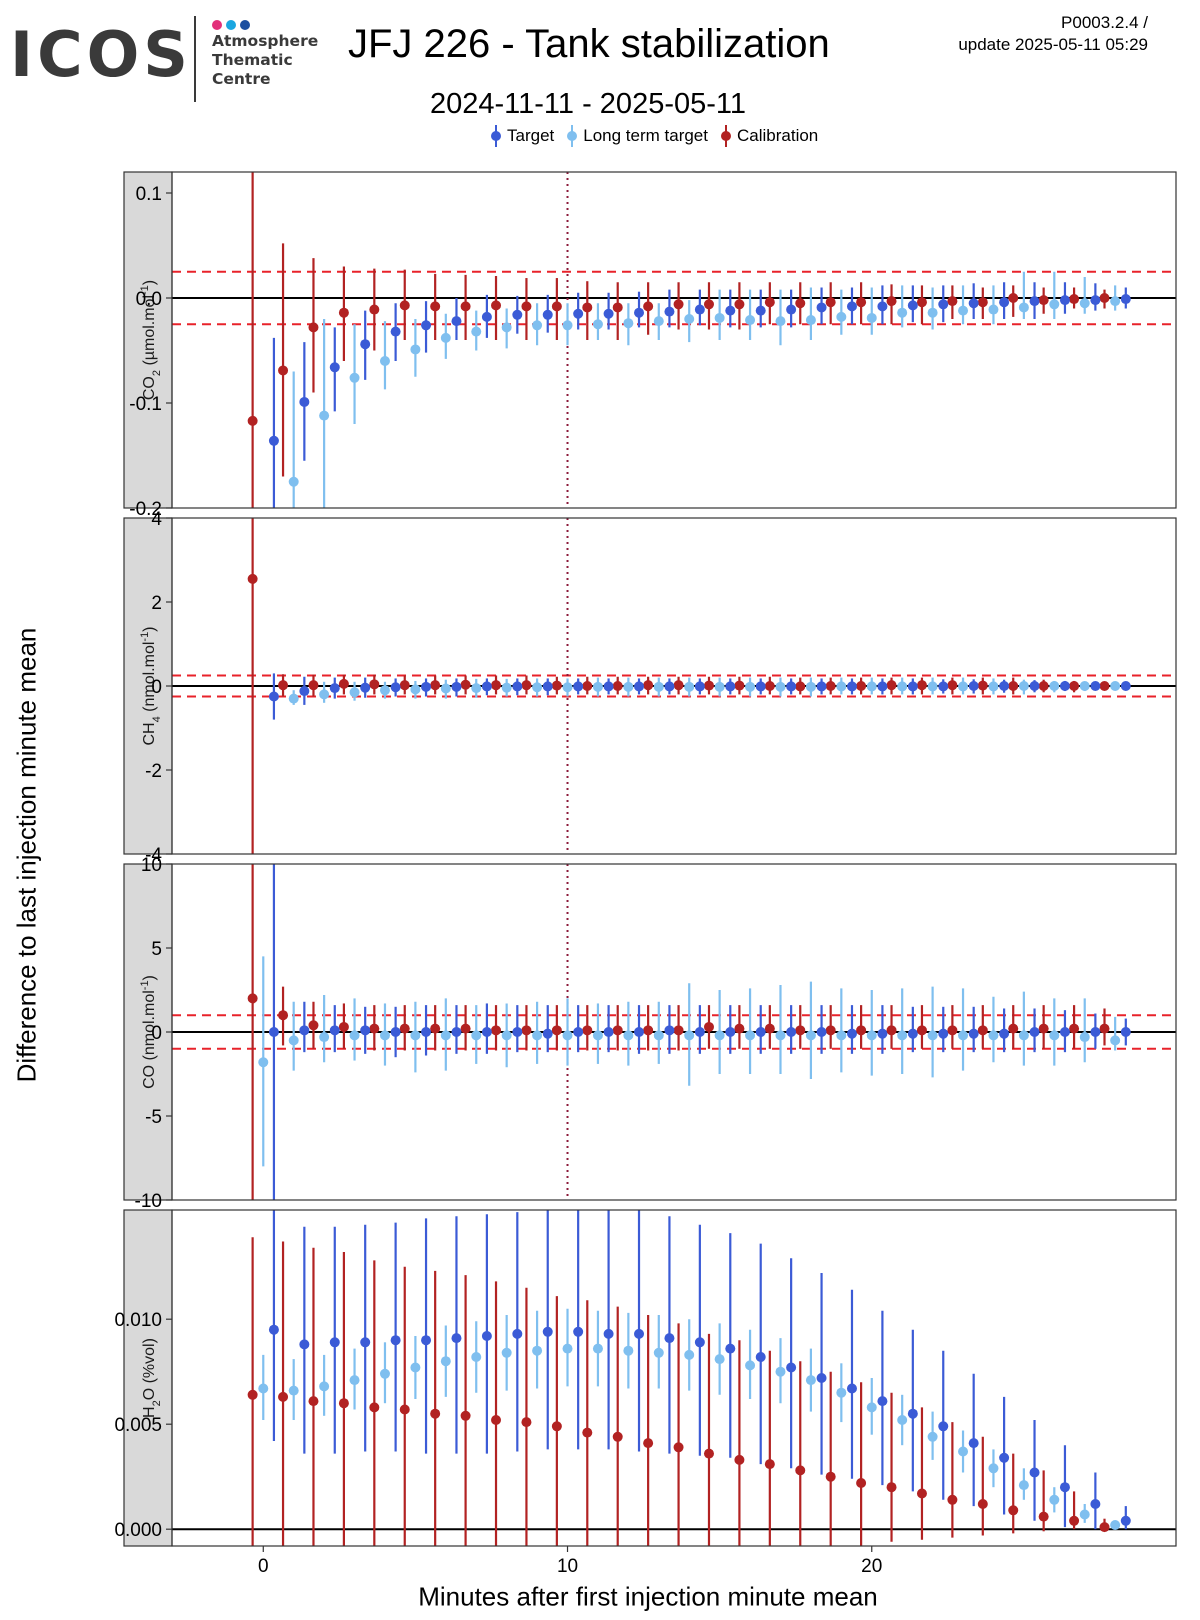  What do you see at coordinates (588, 104) in the screenshot?
I see `chart-subtitle: 2024-11-11 - 2025-05-11` at bounding box center [588, 104].